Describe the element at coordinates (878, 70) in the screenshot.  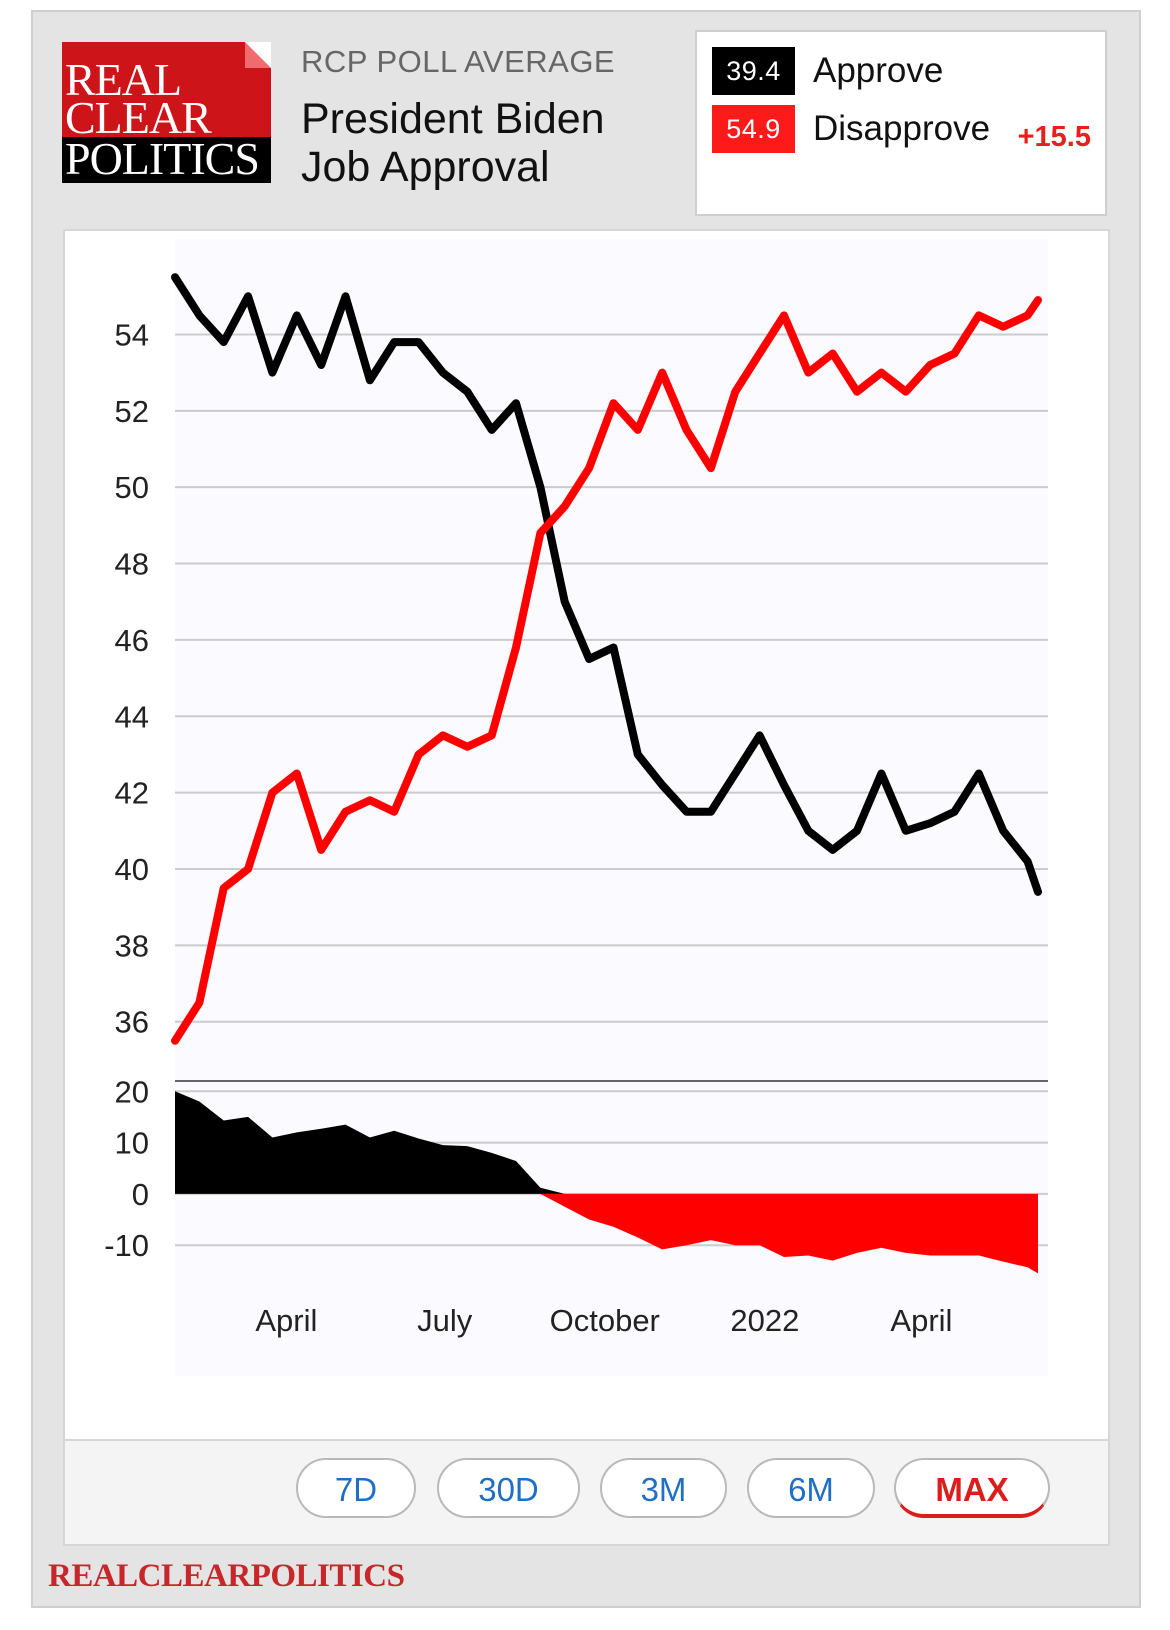
I see `approve-label: Approve` at that location.